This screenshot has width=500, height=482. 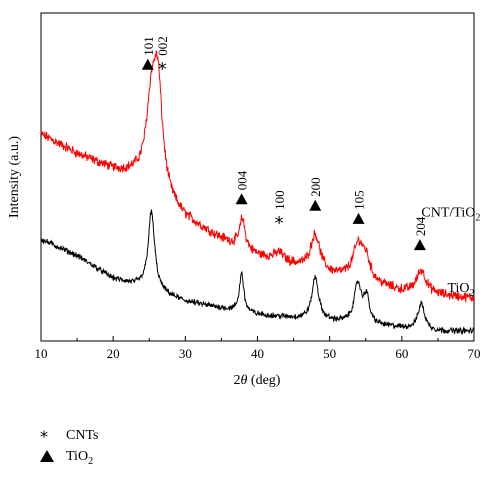 I want to click on peak-hkl-label: 105, so click(x=359, y=200).